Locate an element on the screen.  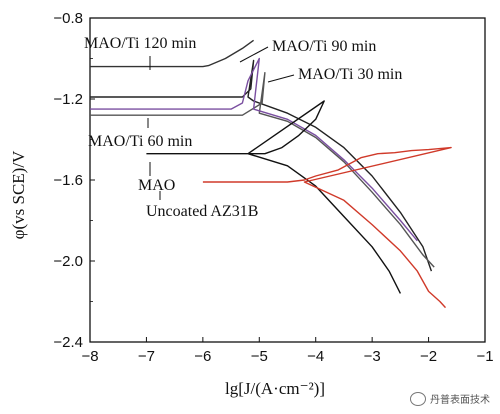
x-axis-label: lg[J/(A·cm⁻²)] is located at coordinates (275, 388).